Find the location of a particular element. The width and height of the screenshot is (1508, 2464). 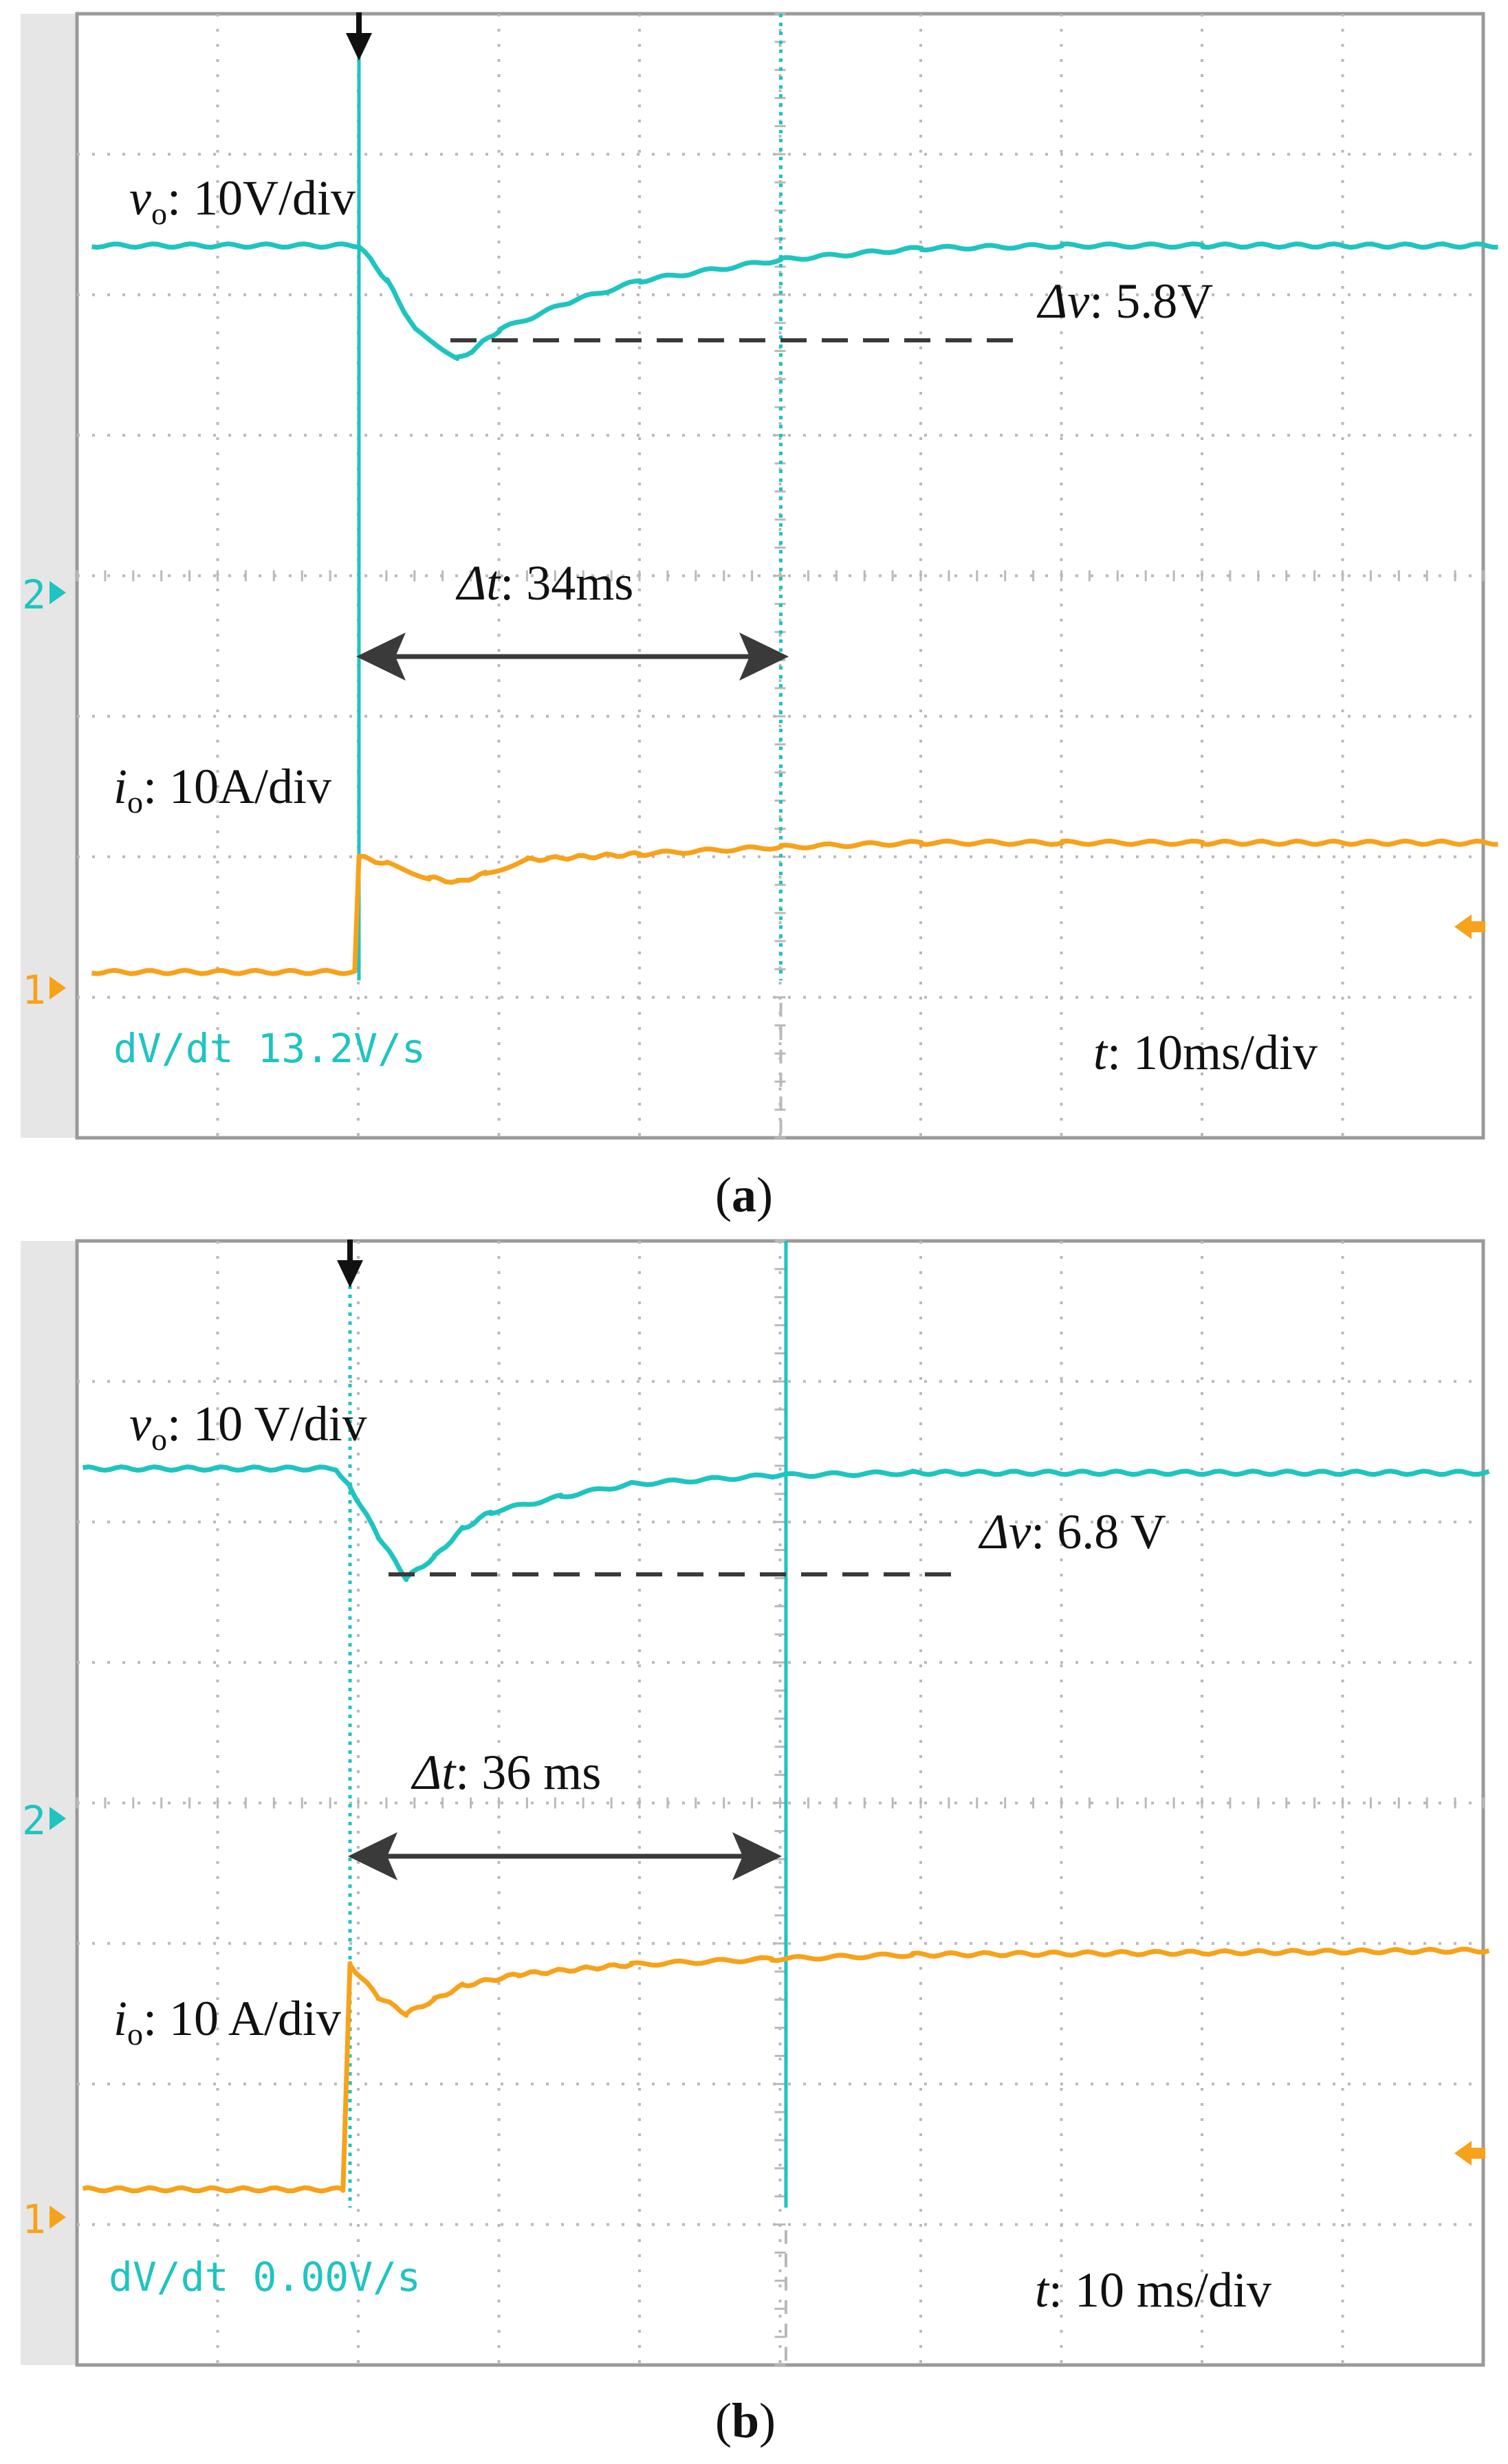

caption-b: (b) is located at coordinates (745, 2420).